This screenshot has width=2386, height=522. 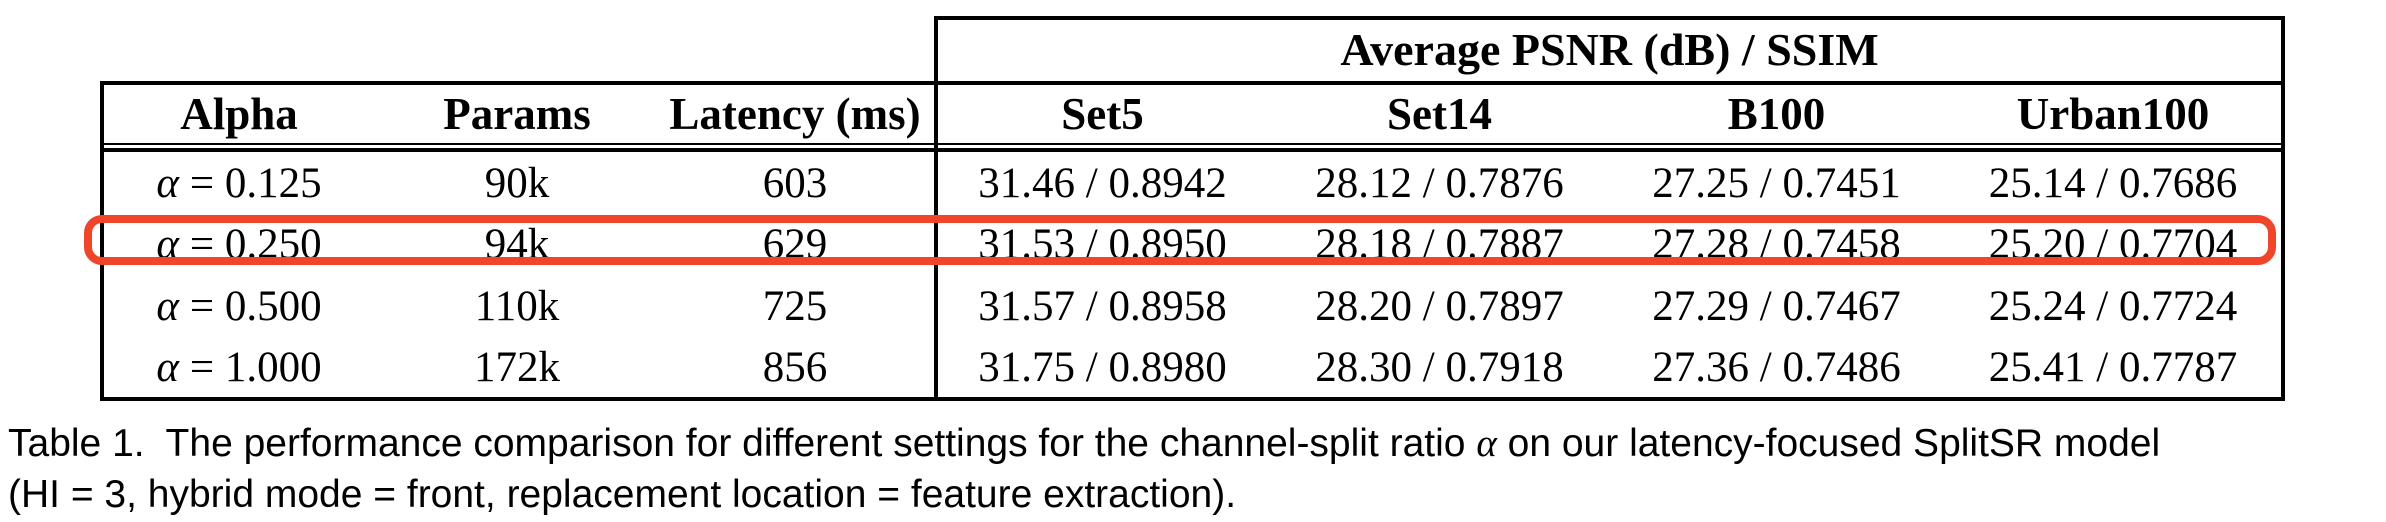 What do you see at coordinates (2283, 208) in the screenshot?
I see `table-right-border` at bounding box center [2283, 208].